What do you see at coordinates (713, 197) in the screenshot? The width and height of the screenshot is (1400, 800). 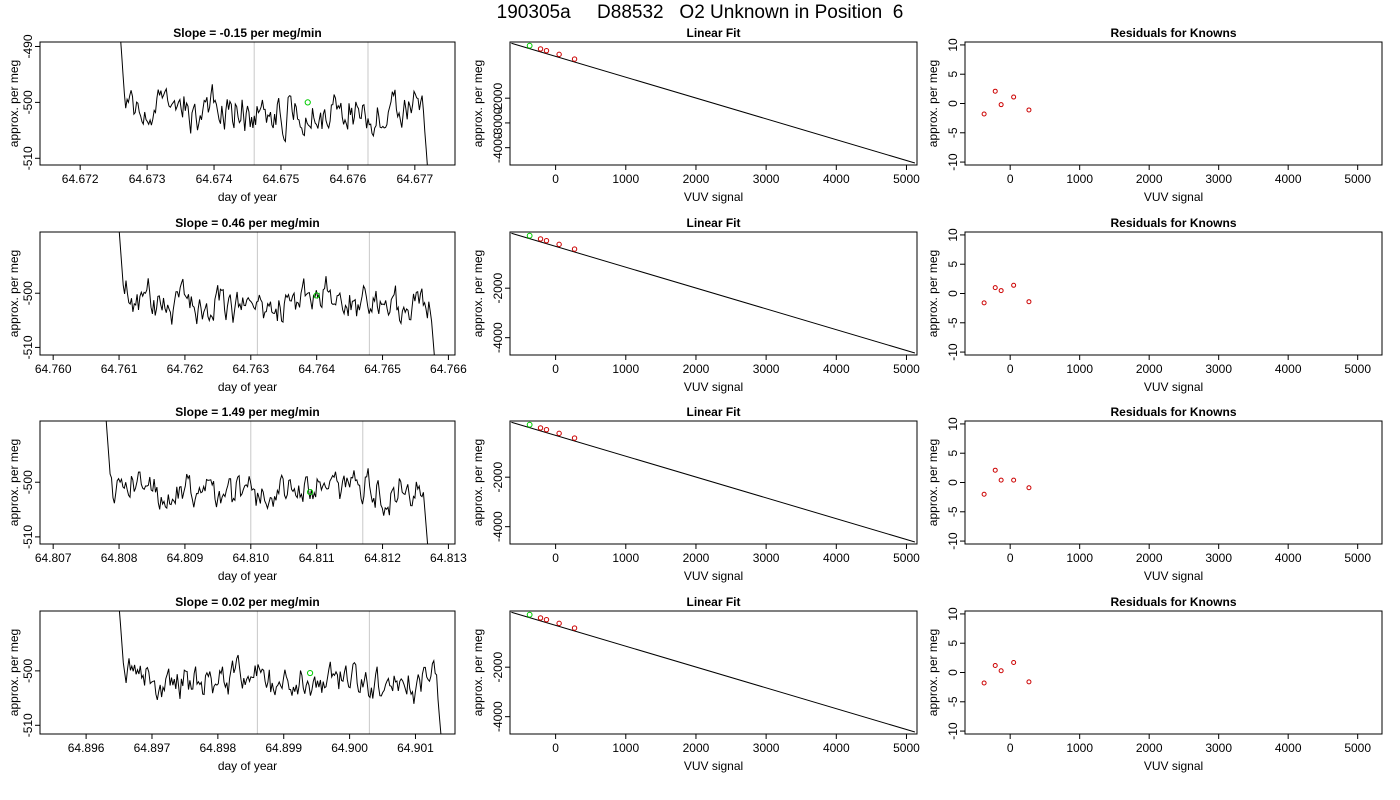 I see `x-axis-label: VUV signal` at bounding box center [713, 197].